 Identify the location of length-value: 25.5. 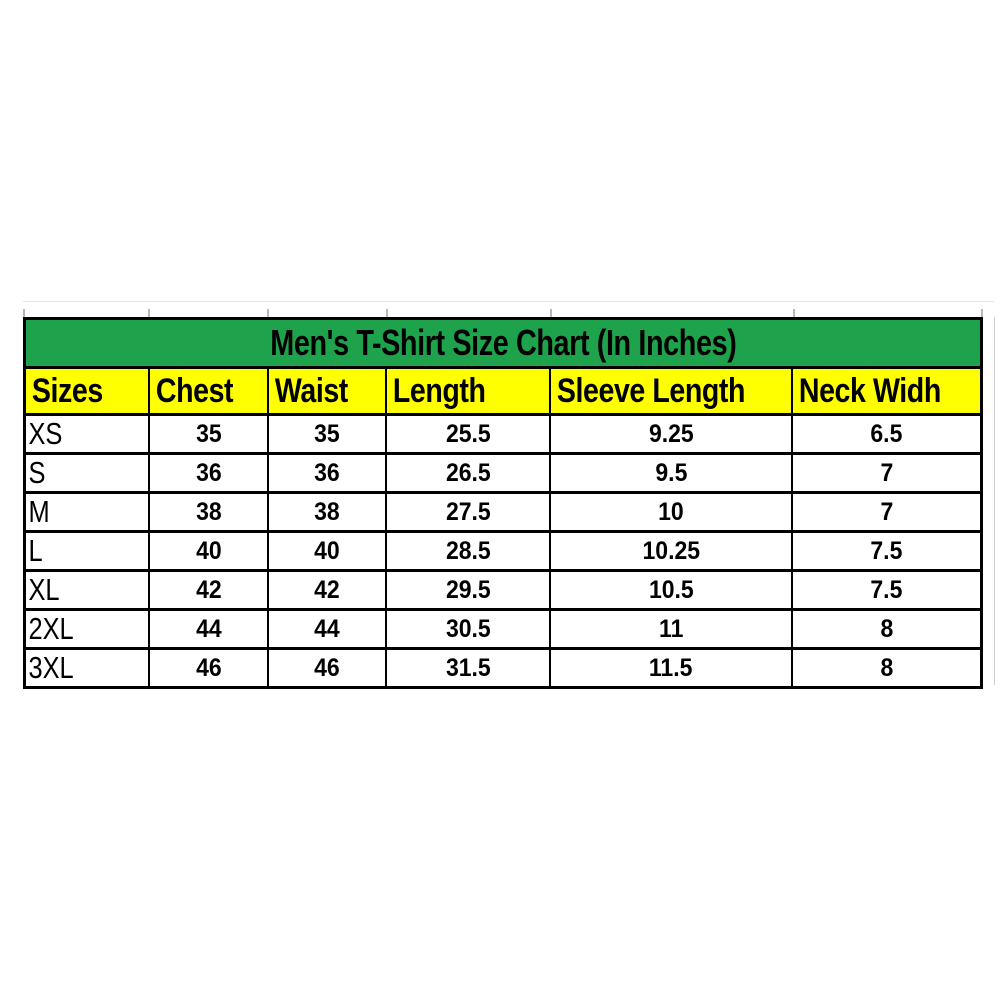
(468, 434).